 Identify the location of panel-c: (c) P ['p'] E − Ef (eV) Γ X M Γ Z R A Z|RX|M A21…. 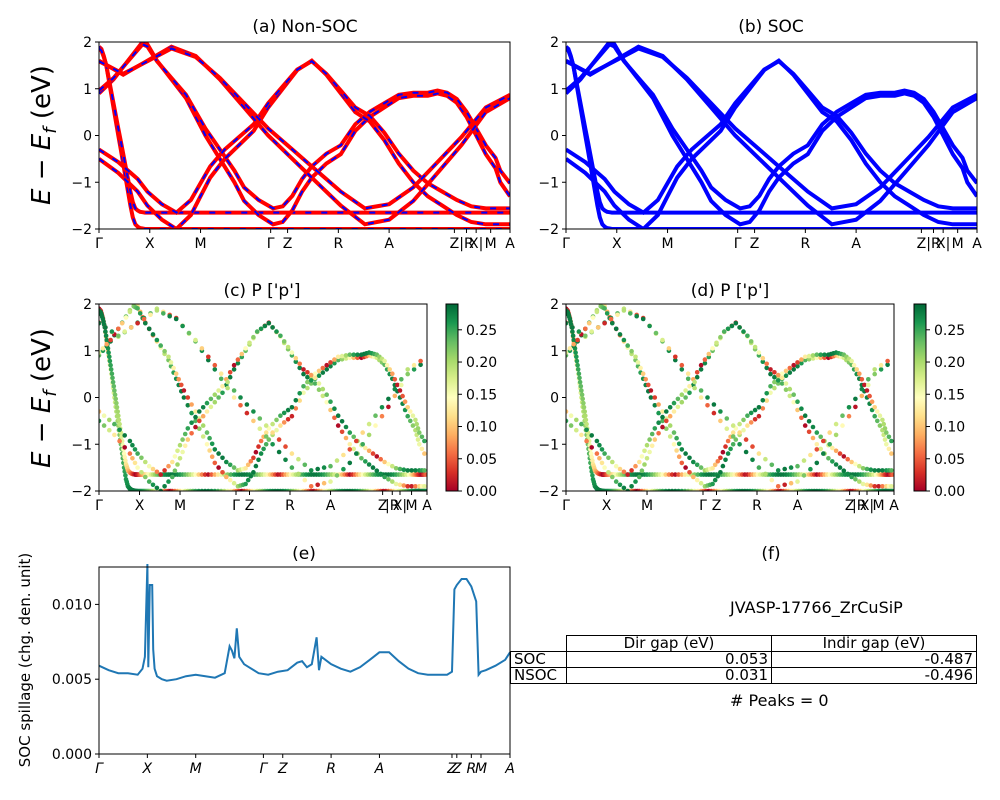
(262, 397).